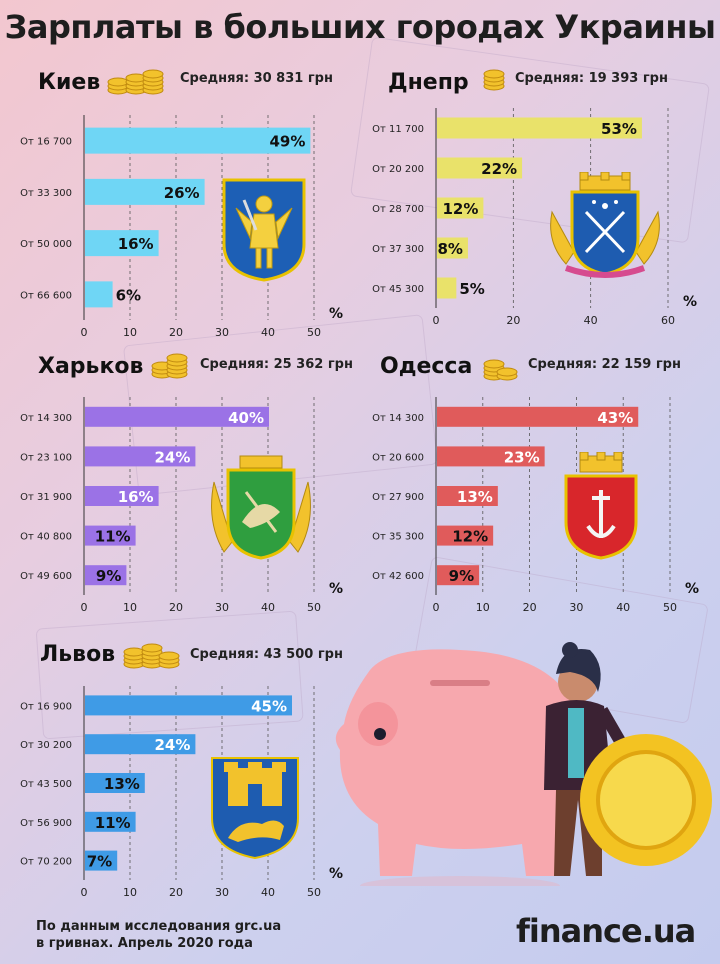 This screenshot has width=720, height=964. What do you see at coordinates (113, 537) in the screenshot?
I see `data-label: 11%` at bounding box center [113, 537].